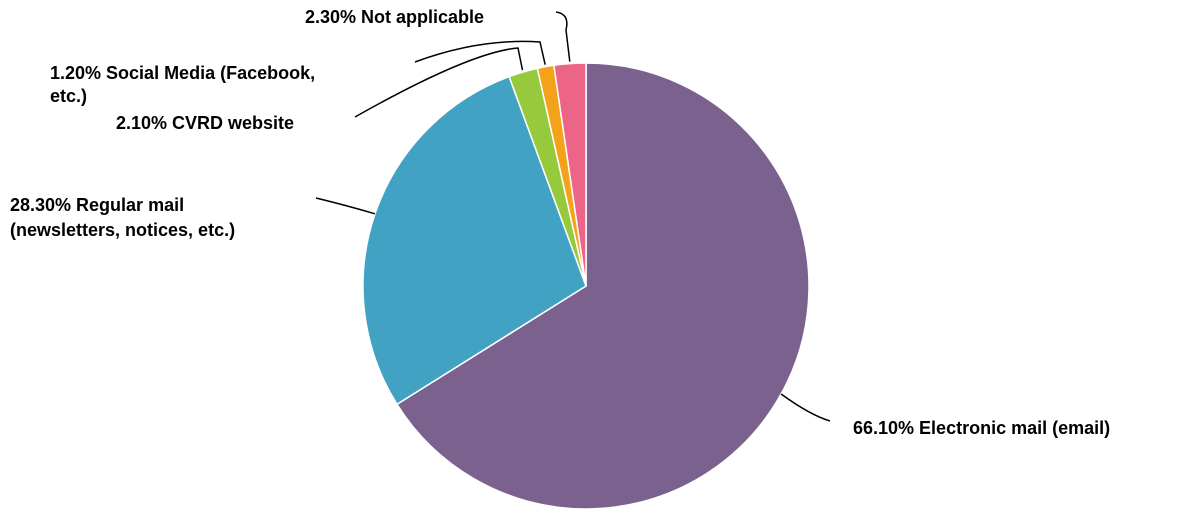  I want to click on leader-line-regular-mail, so click(345, 206).